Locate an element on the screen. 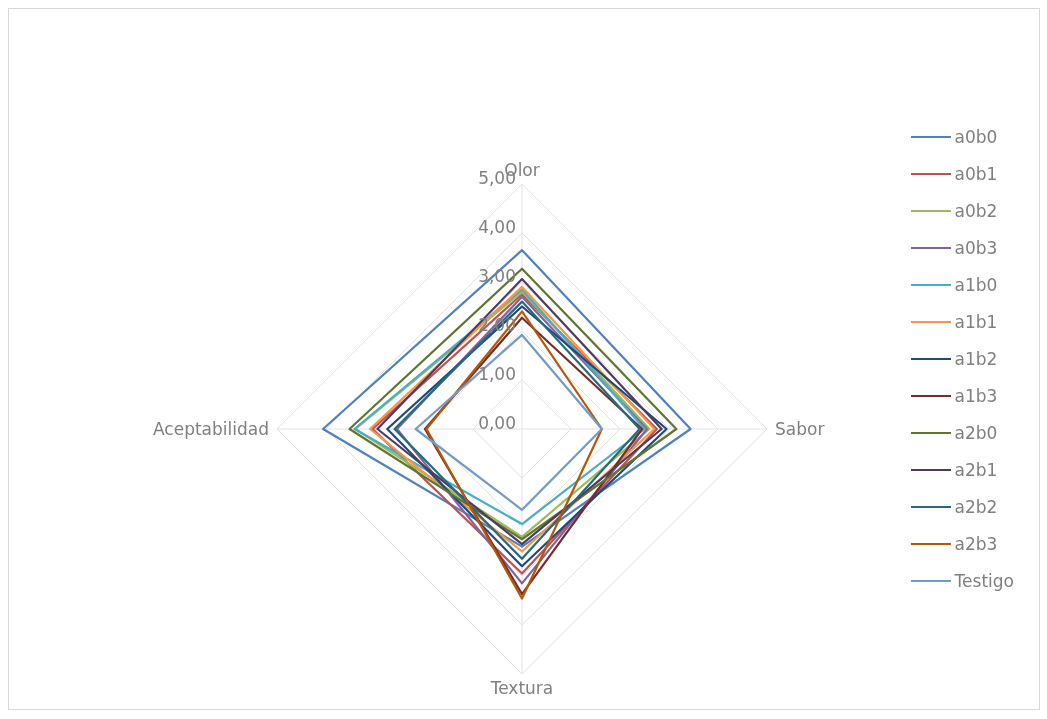 Image resolution: width=1047 pixels, height=719 pixels. legend-label: a2b0 is located at coordinates (976, 433).